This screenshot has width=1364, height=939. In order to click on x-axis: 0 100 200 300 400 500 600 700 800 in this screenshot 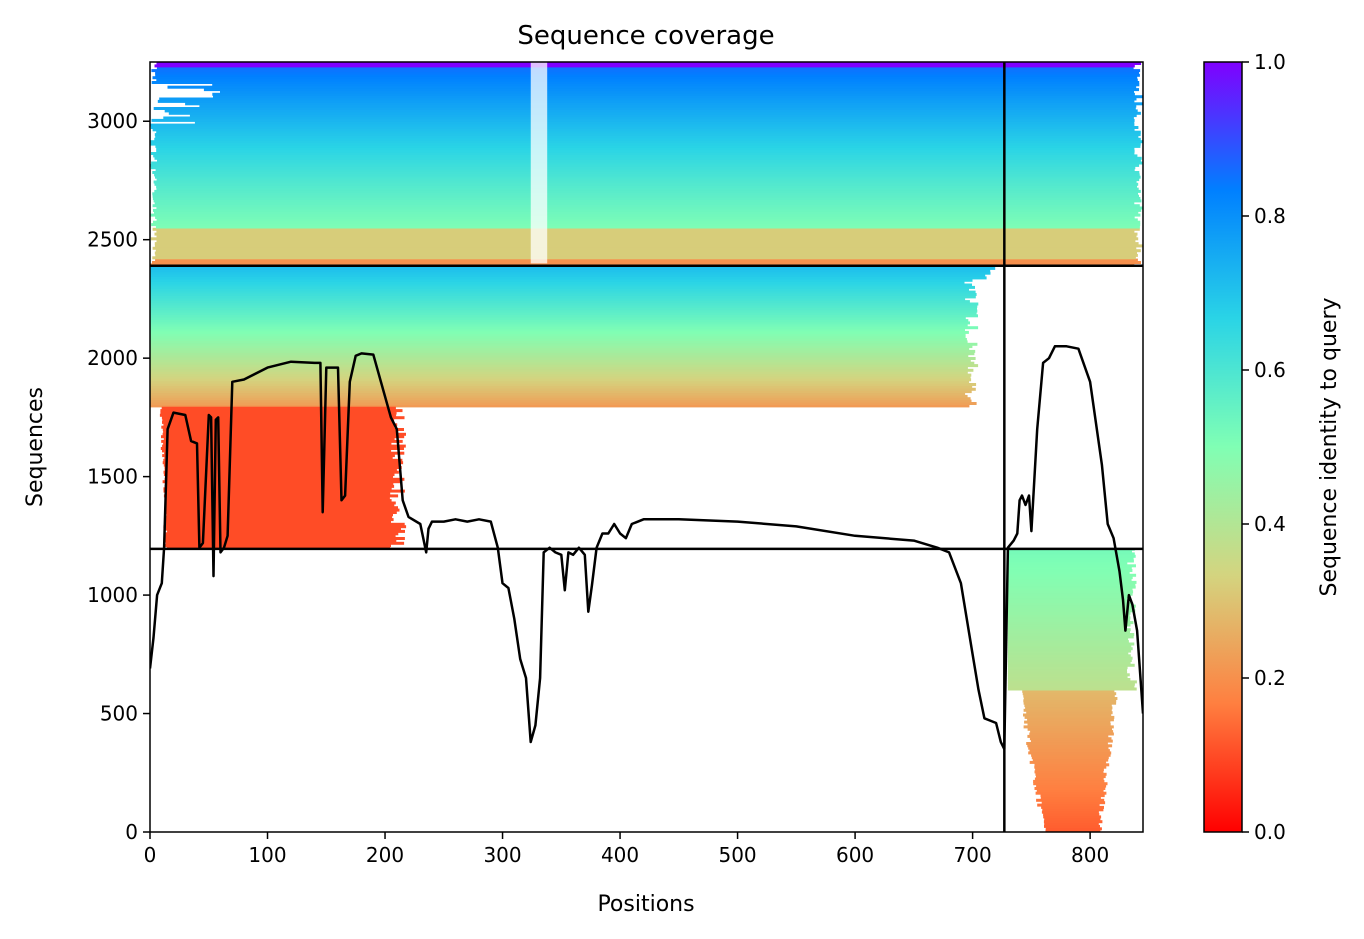, I will do `click(626, 849)`.